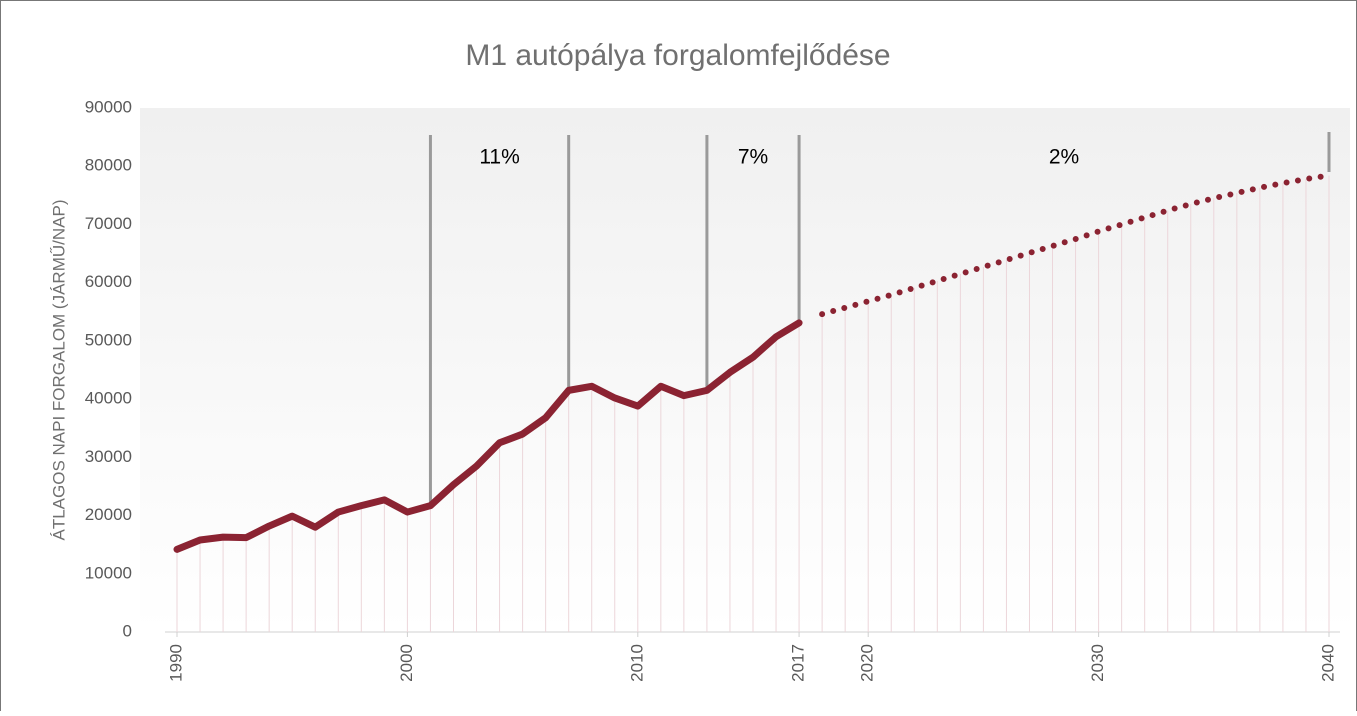  What do you see at coordinates (636, 663) in the screenshot?
I see `x-tick-label: 2010` at bounding box center [636, 663].